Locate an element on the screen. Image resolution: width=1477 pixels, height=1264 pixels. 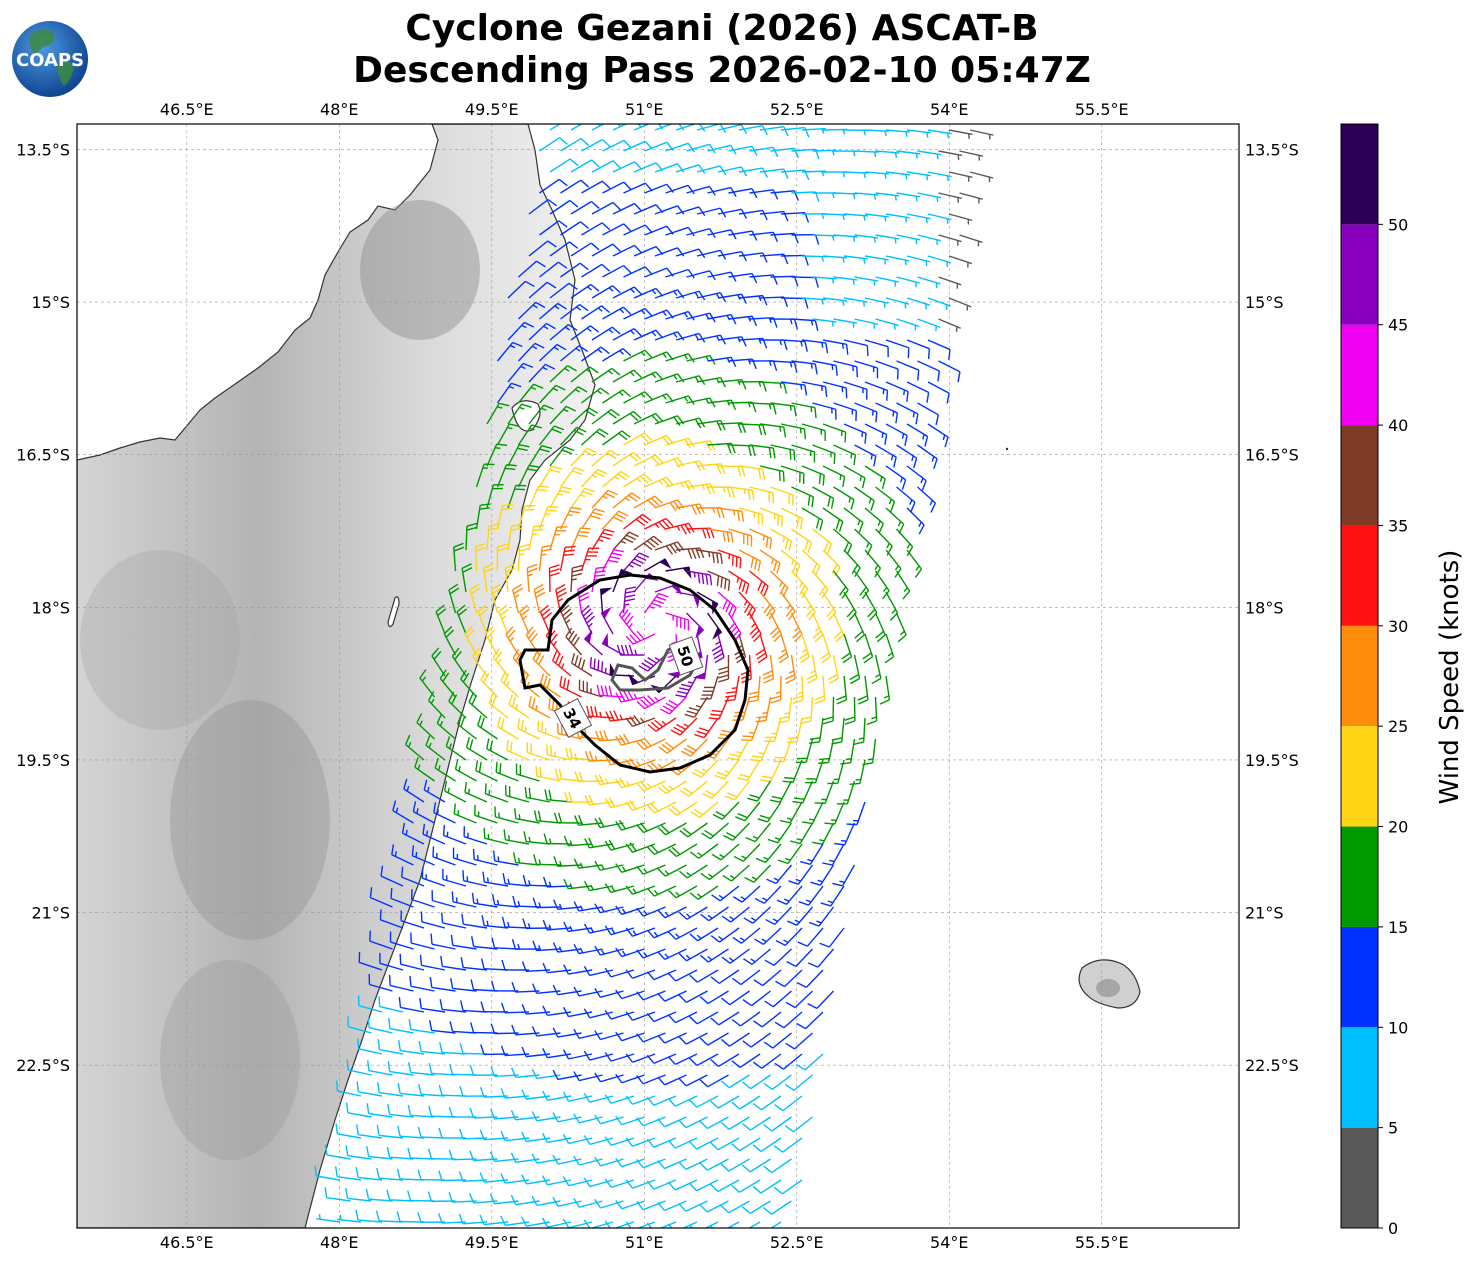
lat-tick-label: 15°S is located at coordinates (50, 302).